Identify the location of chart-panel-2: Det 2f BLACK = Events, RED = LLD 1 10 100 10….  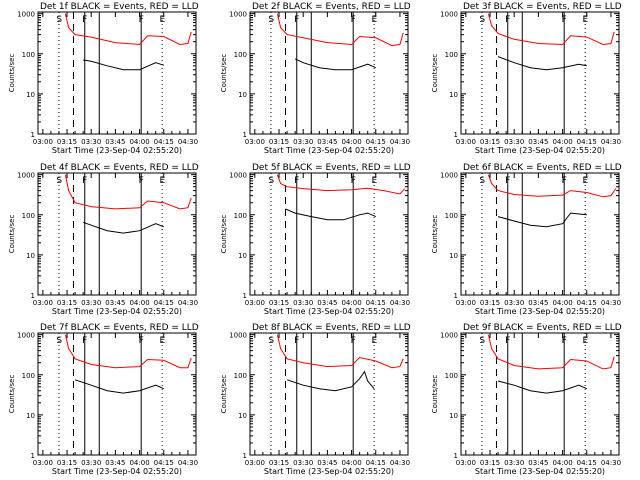
(315, 78).